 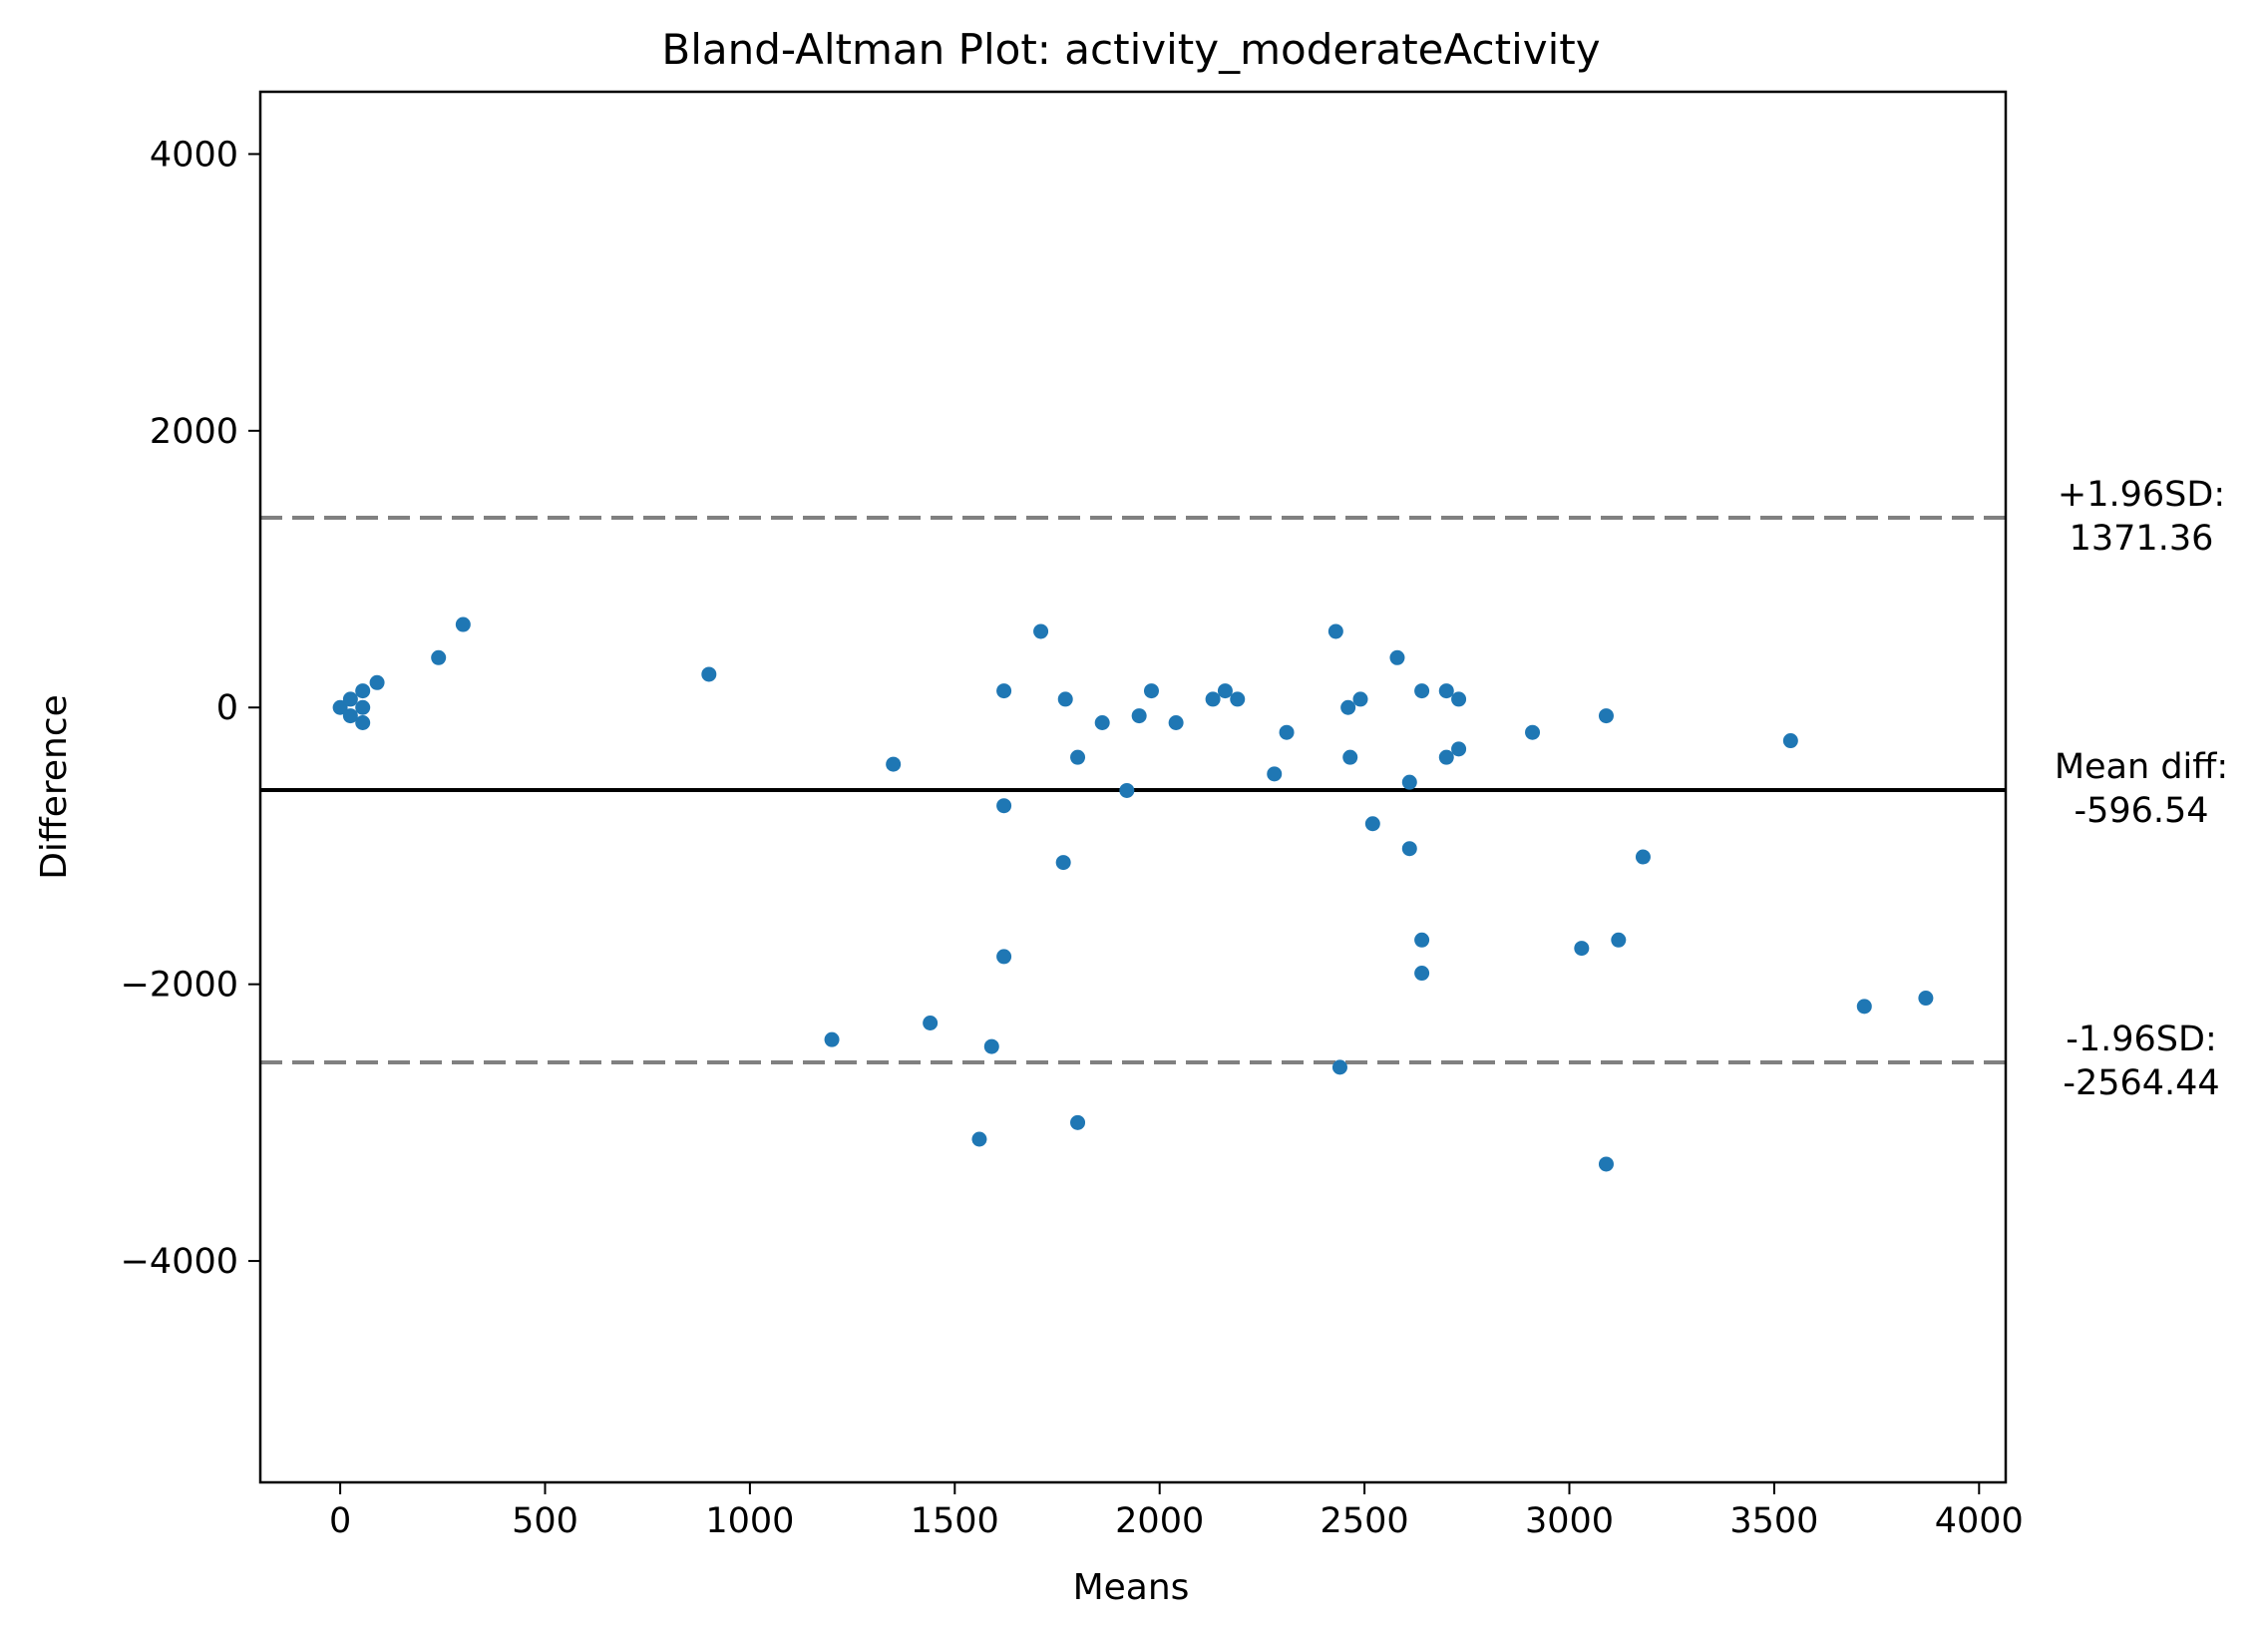 I want to click on upper-label-value: 1371.36, so click(x=2142, y=539).